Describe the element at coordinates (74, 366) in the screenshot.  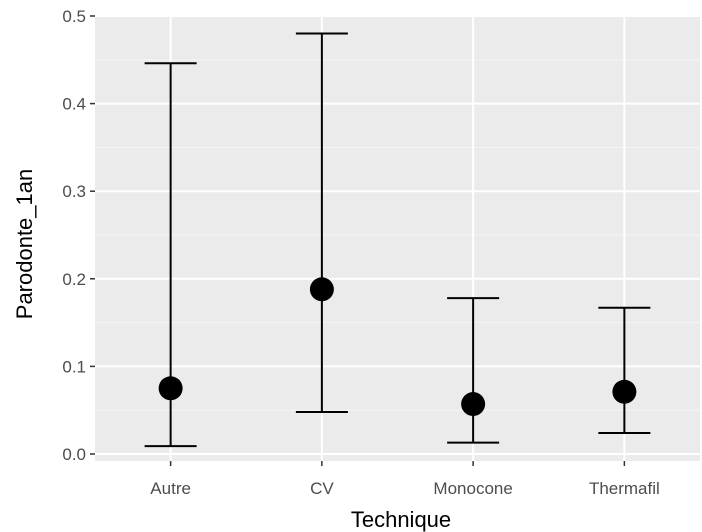
I see `y-tick-label: 0.1` at that location.